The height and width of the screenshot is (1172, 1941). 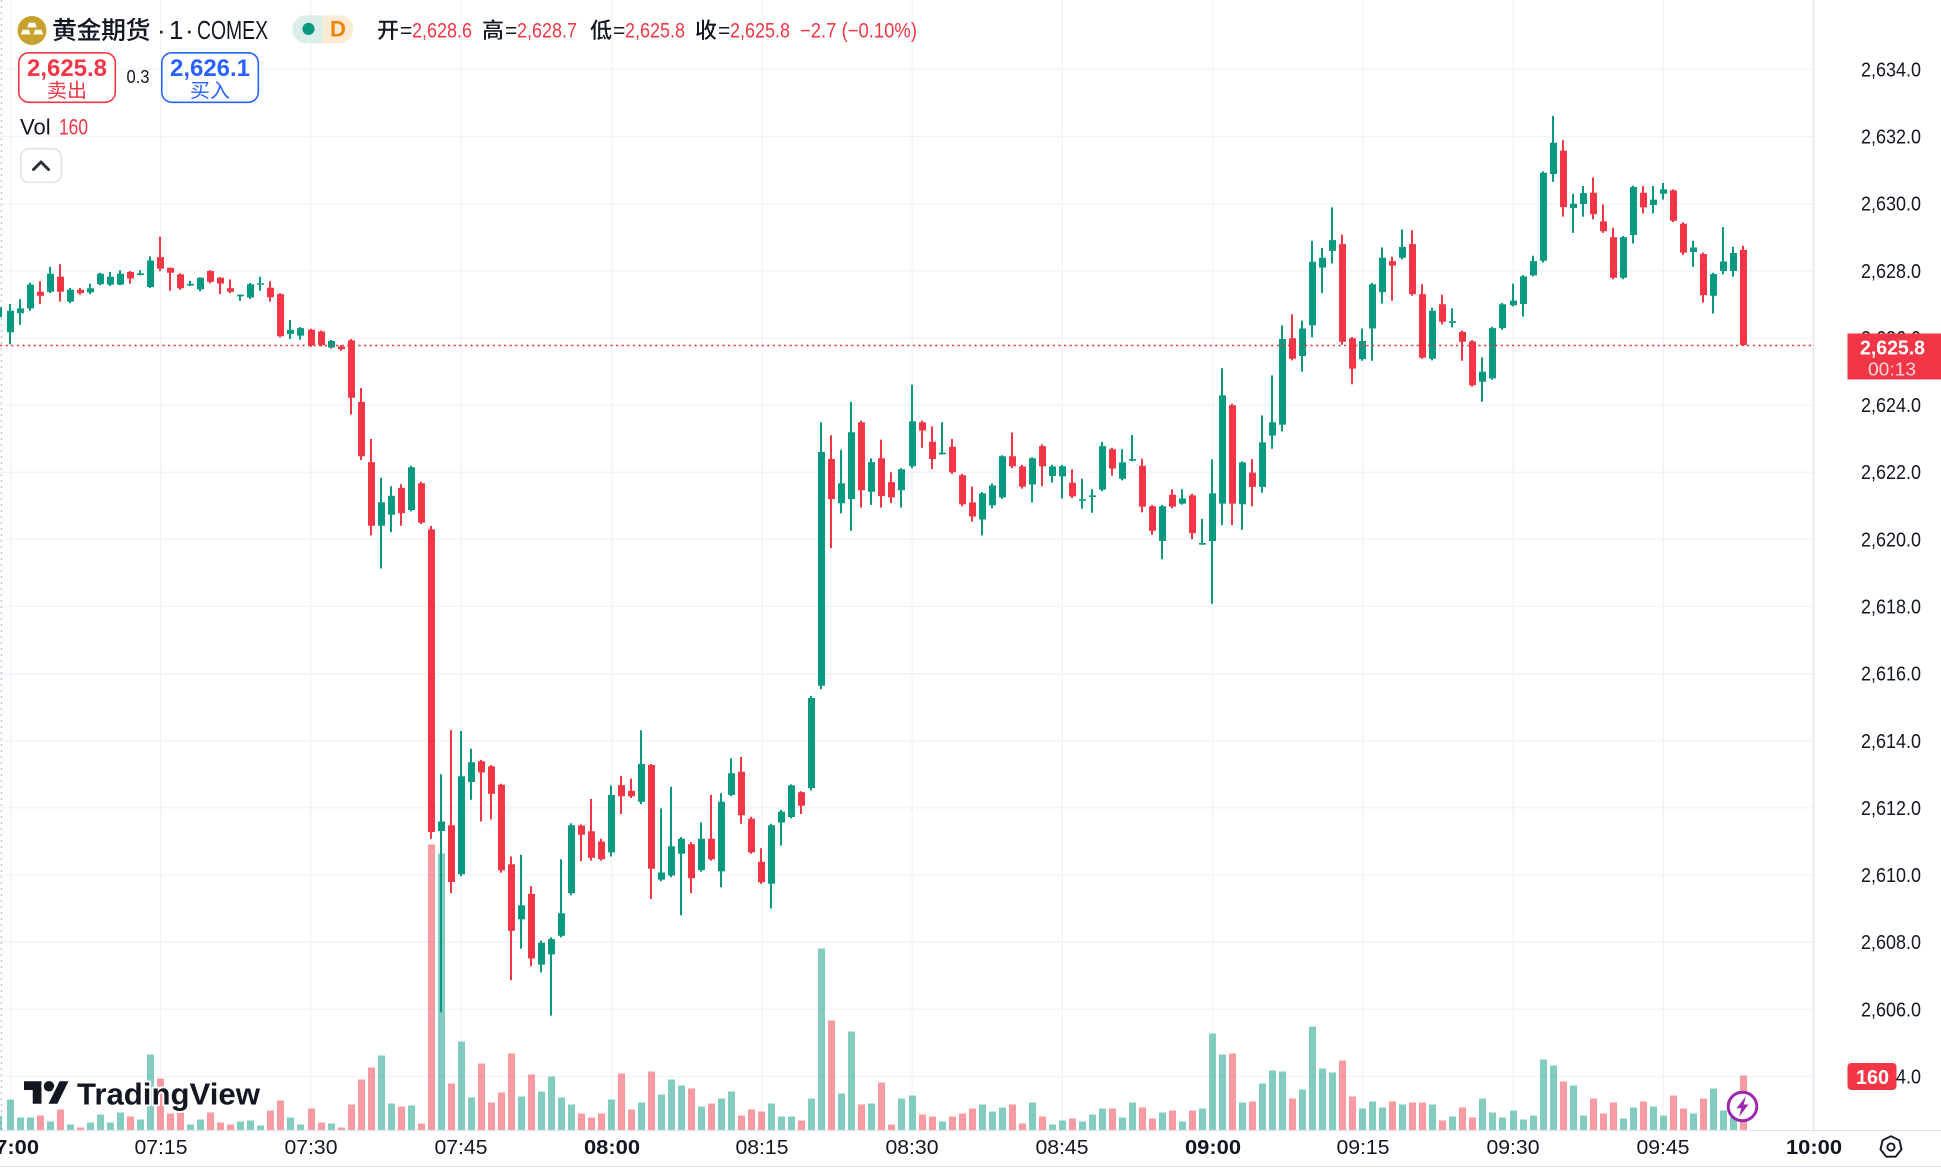 I want to click on svg-text: 2,620.0, so click(x=1891, y=540).